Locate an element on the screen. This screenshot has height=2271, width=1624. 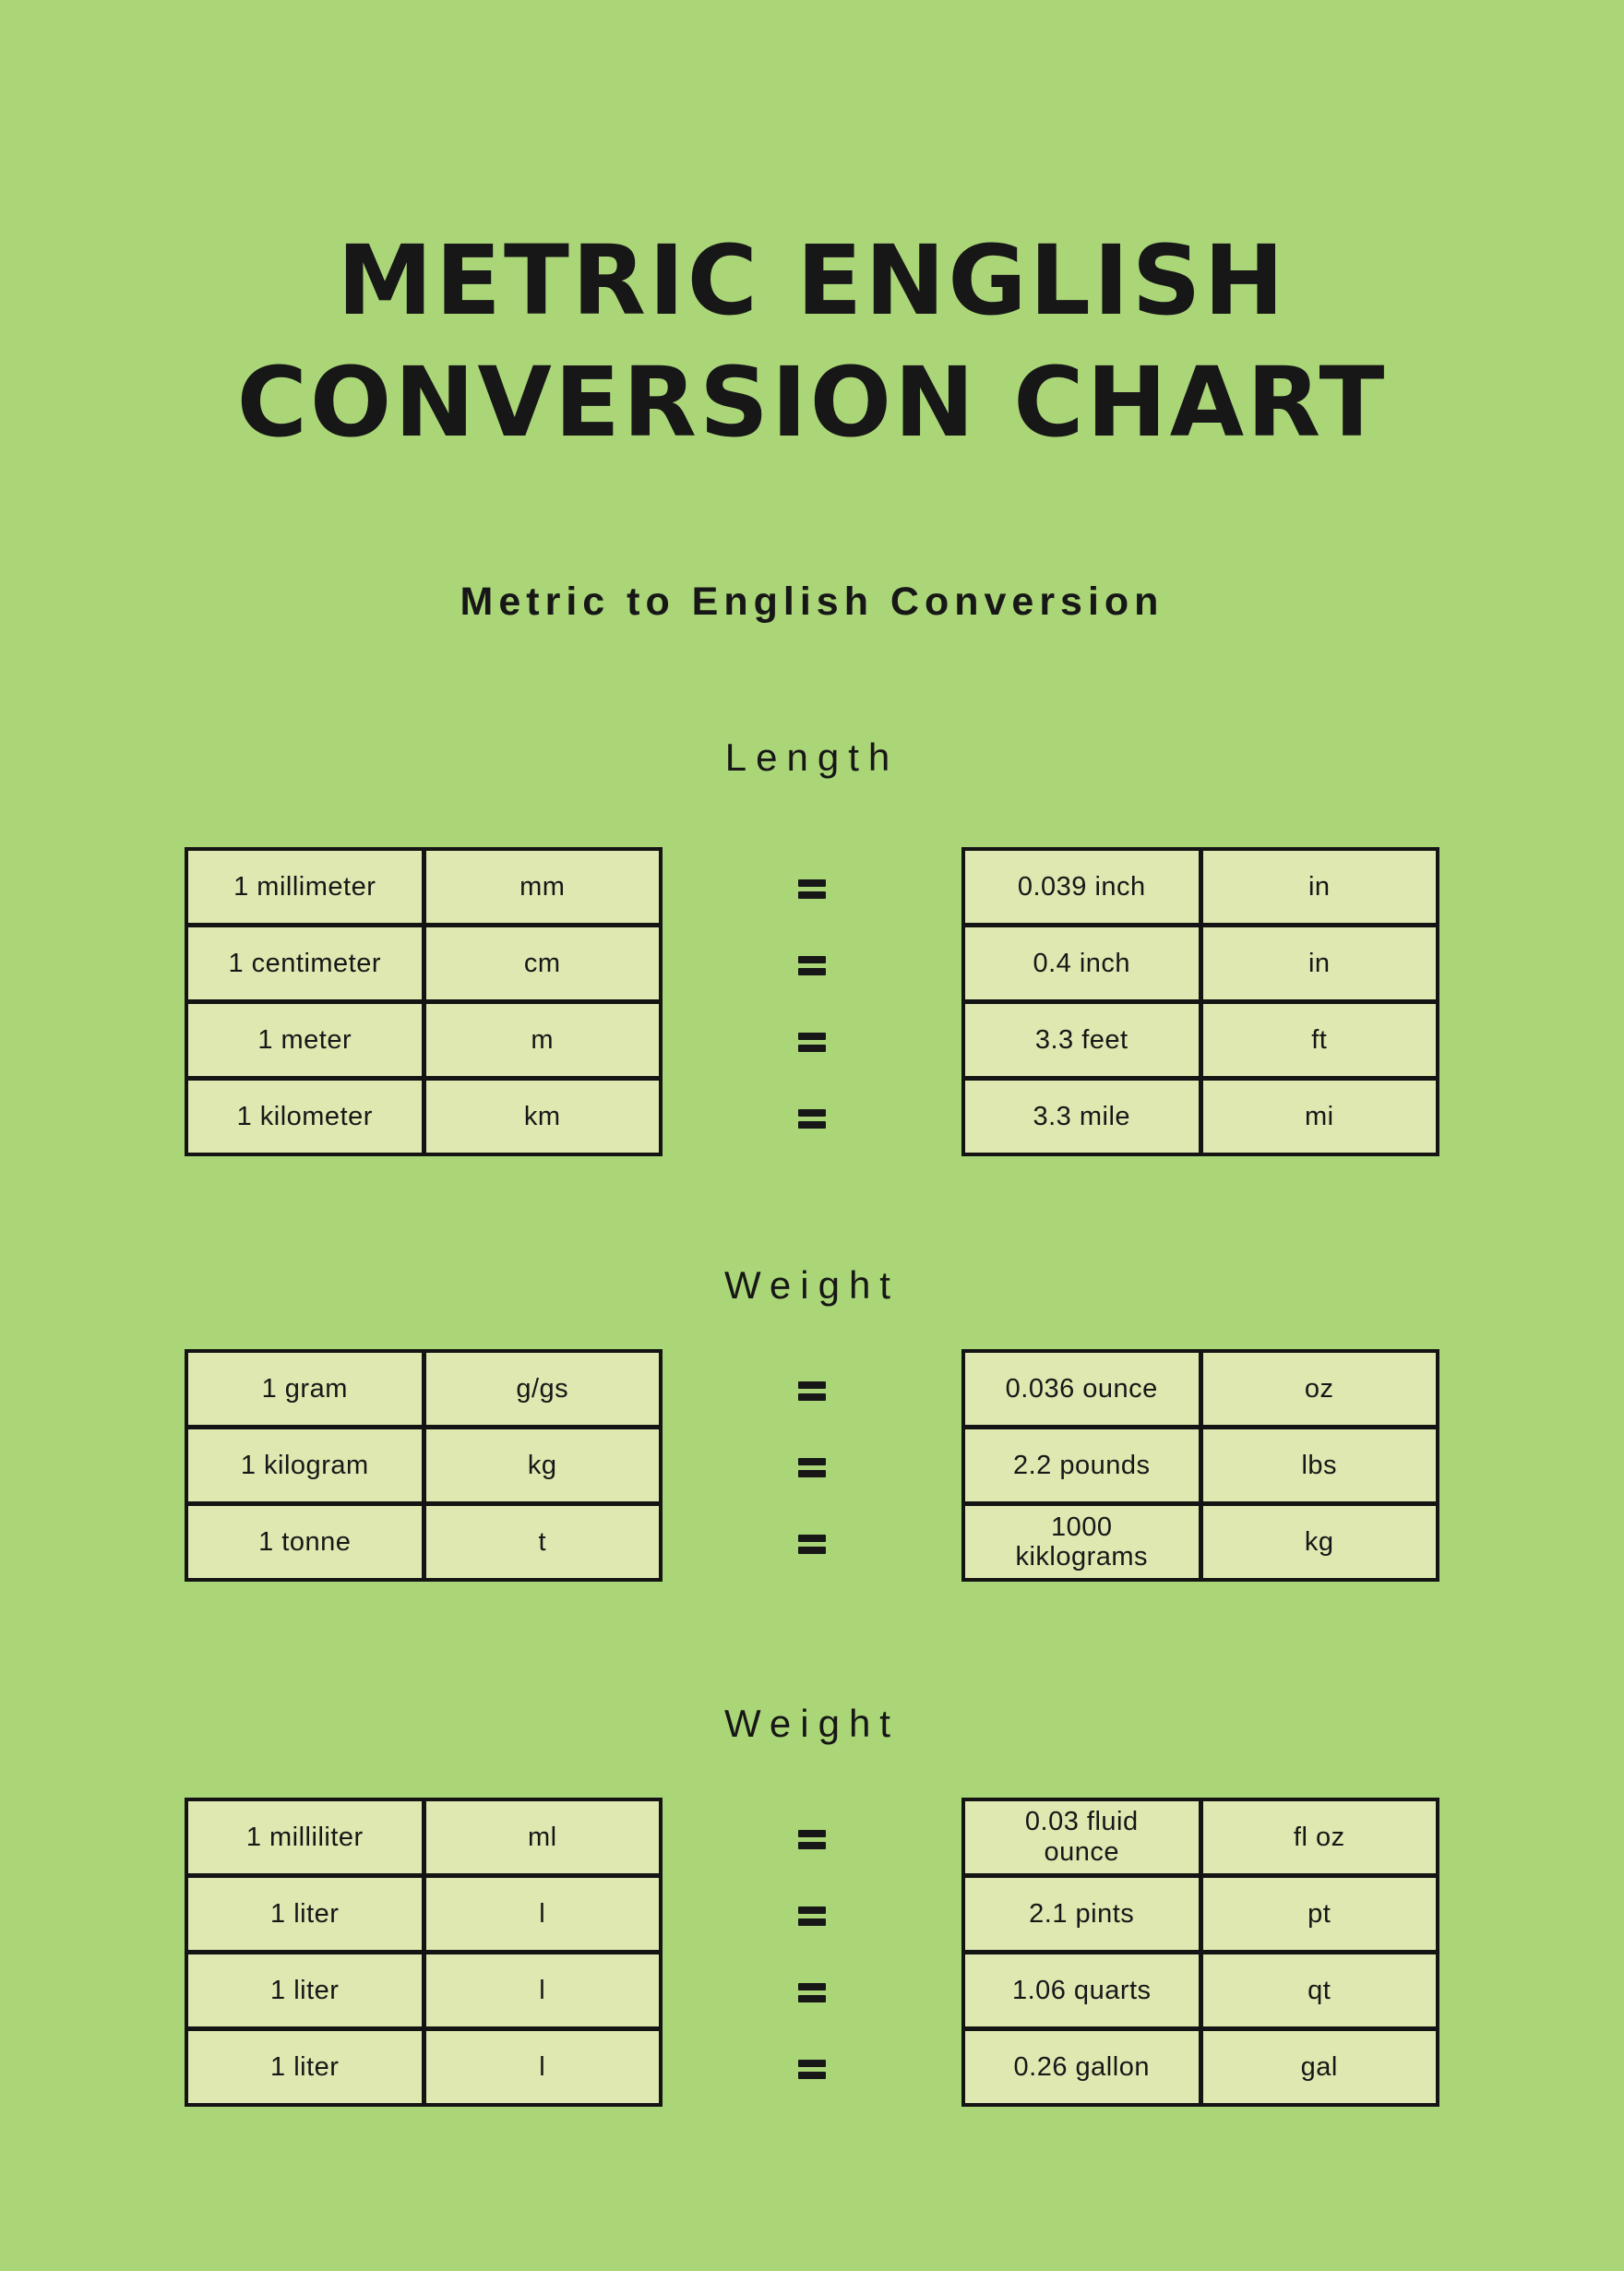
metric-table-weight: 1 gram g/gs 1 kilogram kg 1 tonne t is located at coordinates (424, 1466).